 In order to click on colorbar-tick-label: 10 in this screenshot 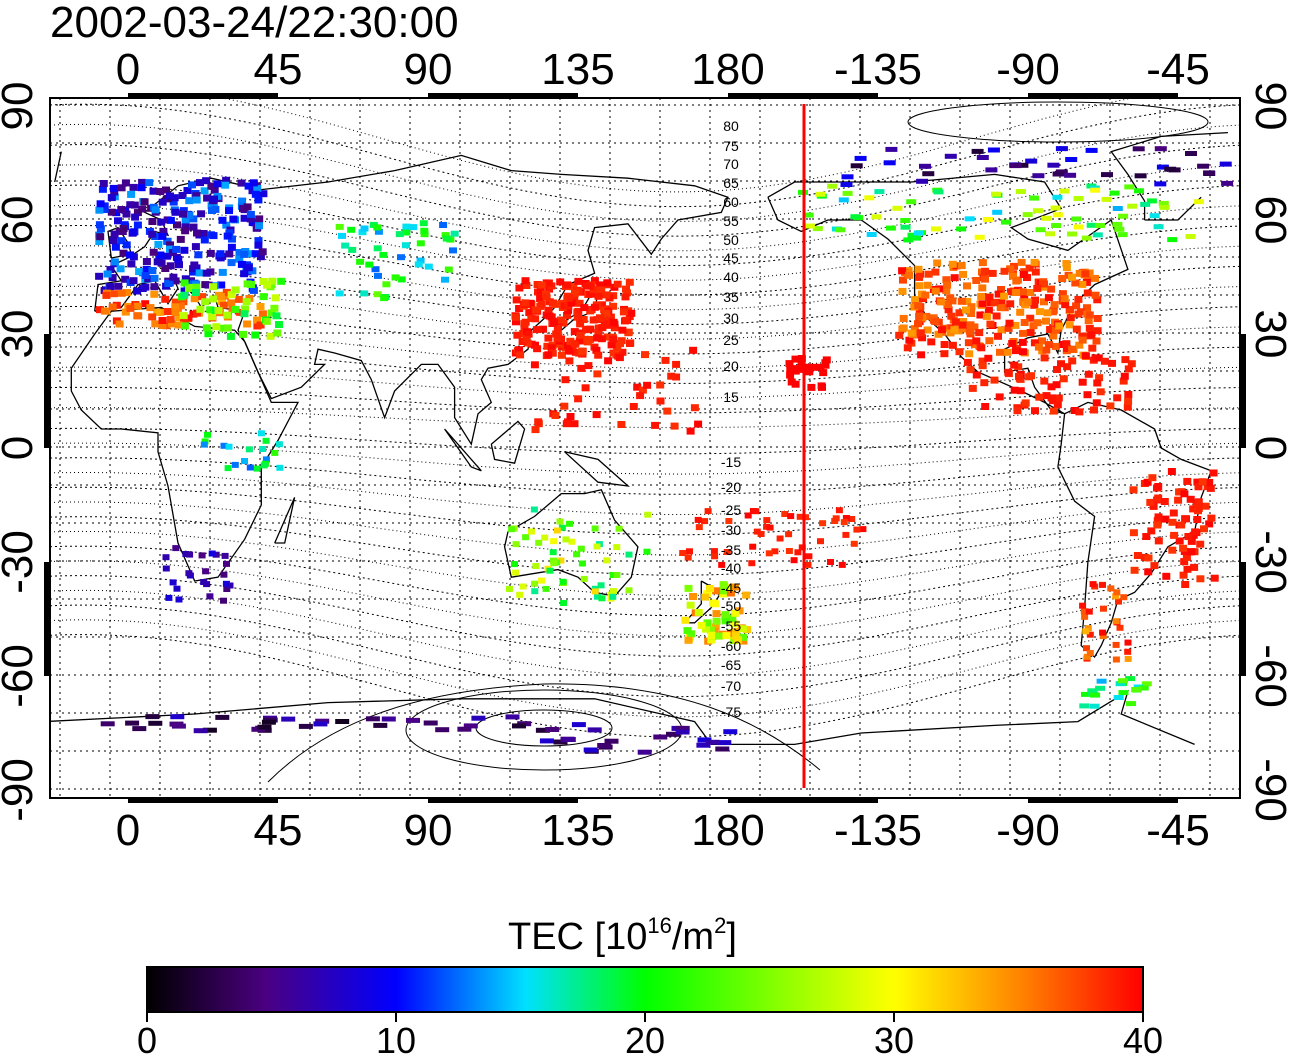, I will do `click(396, 1038)`.